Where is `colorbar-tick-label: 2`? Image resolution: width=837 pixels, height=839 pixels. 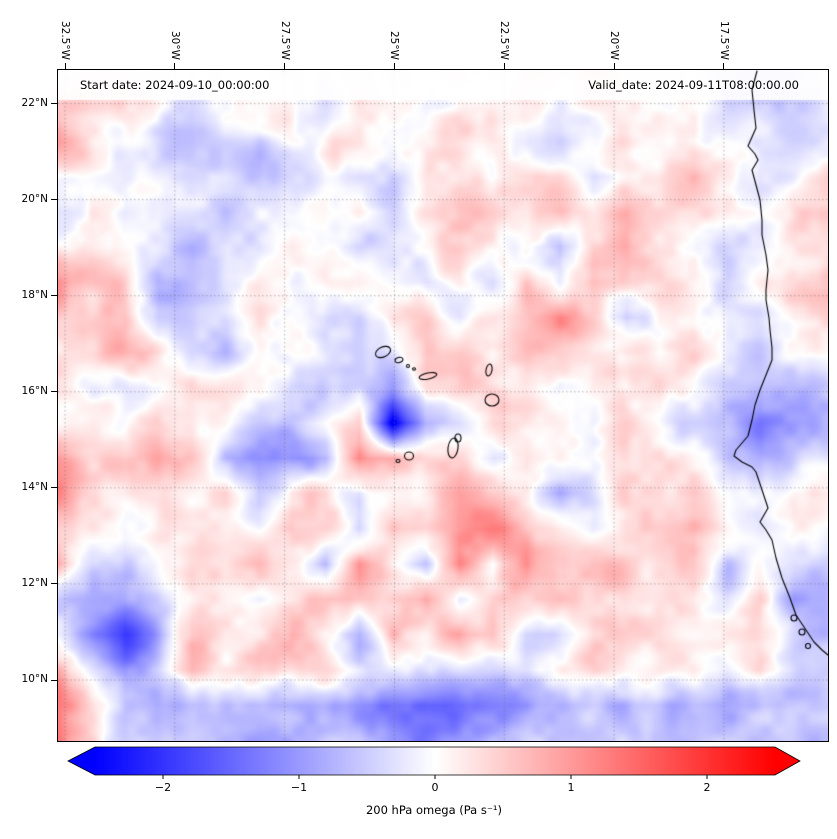 colorbar-tick-label: 2 is located at coordinates (707, 787).